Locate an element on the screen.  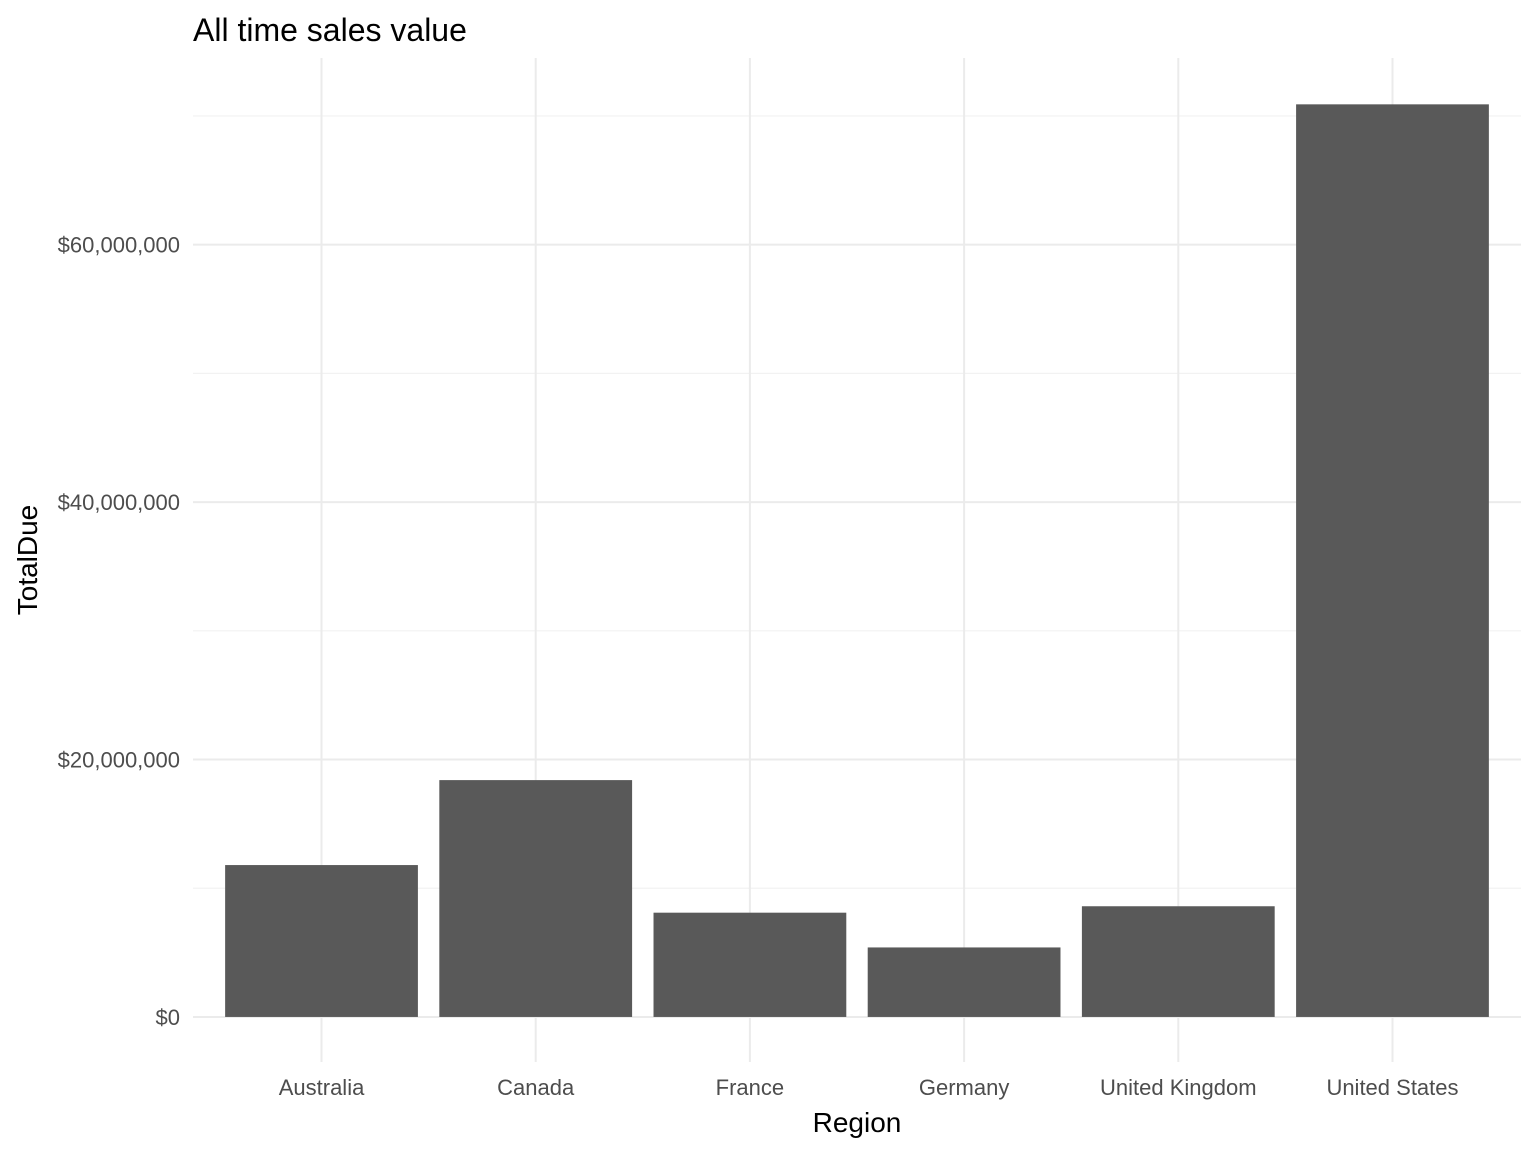
y-tick-label: $20,000,000 is located at coordinates (119, 760).